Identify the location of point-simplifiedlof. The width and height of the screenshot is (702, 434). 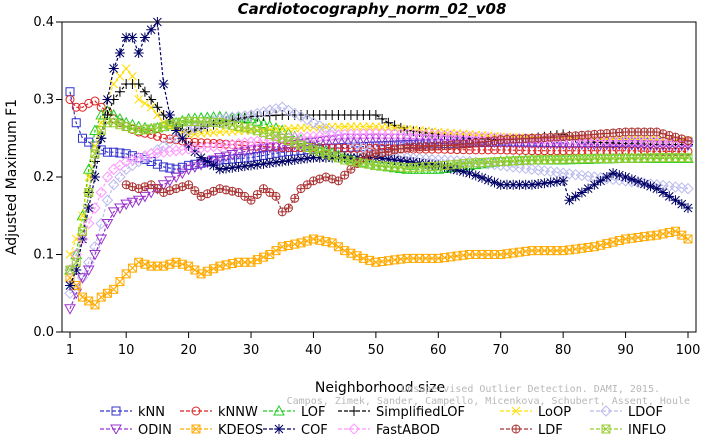
(144, 91).